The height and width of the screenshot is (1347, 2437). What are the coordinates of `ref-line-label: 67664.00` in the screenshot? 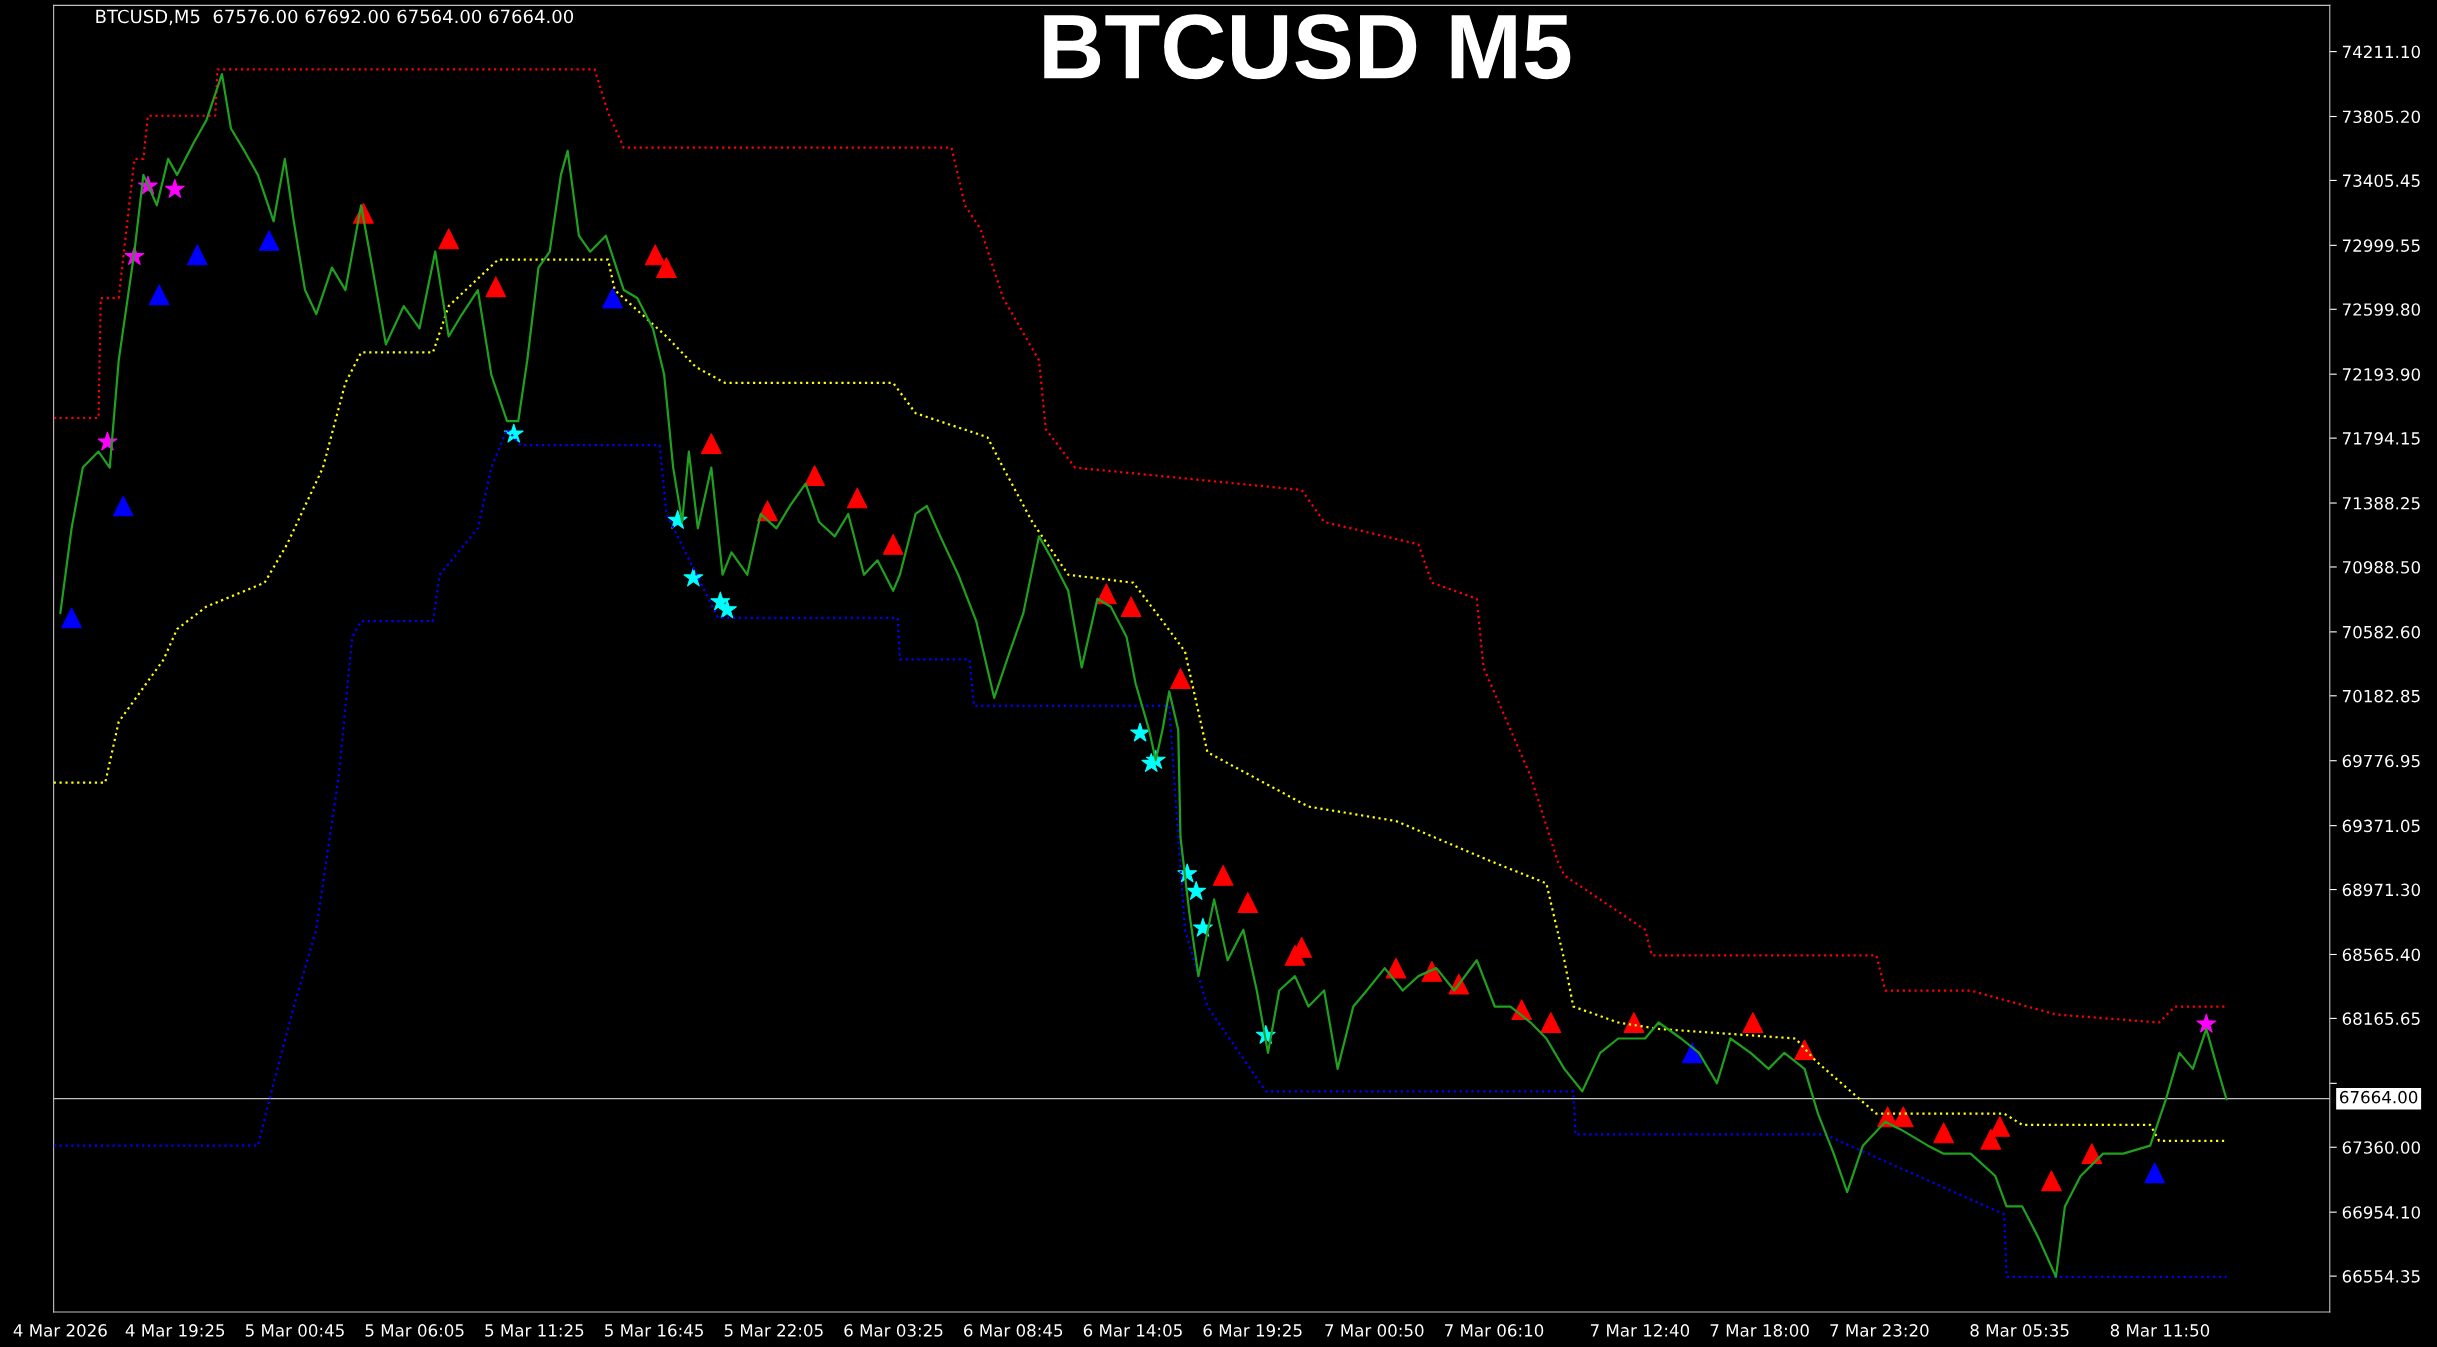 It's located at (2379, 1097).